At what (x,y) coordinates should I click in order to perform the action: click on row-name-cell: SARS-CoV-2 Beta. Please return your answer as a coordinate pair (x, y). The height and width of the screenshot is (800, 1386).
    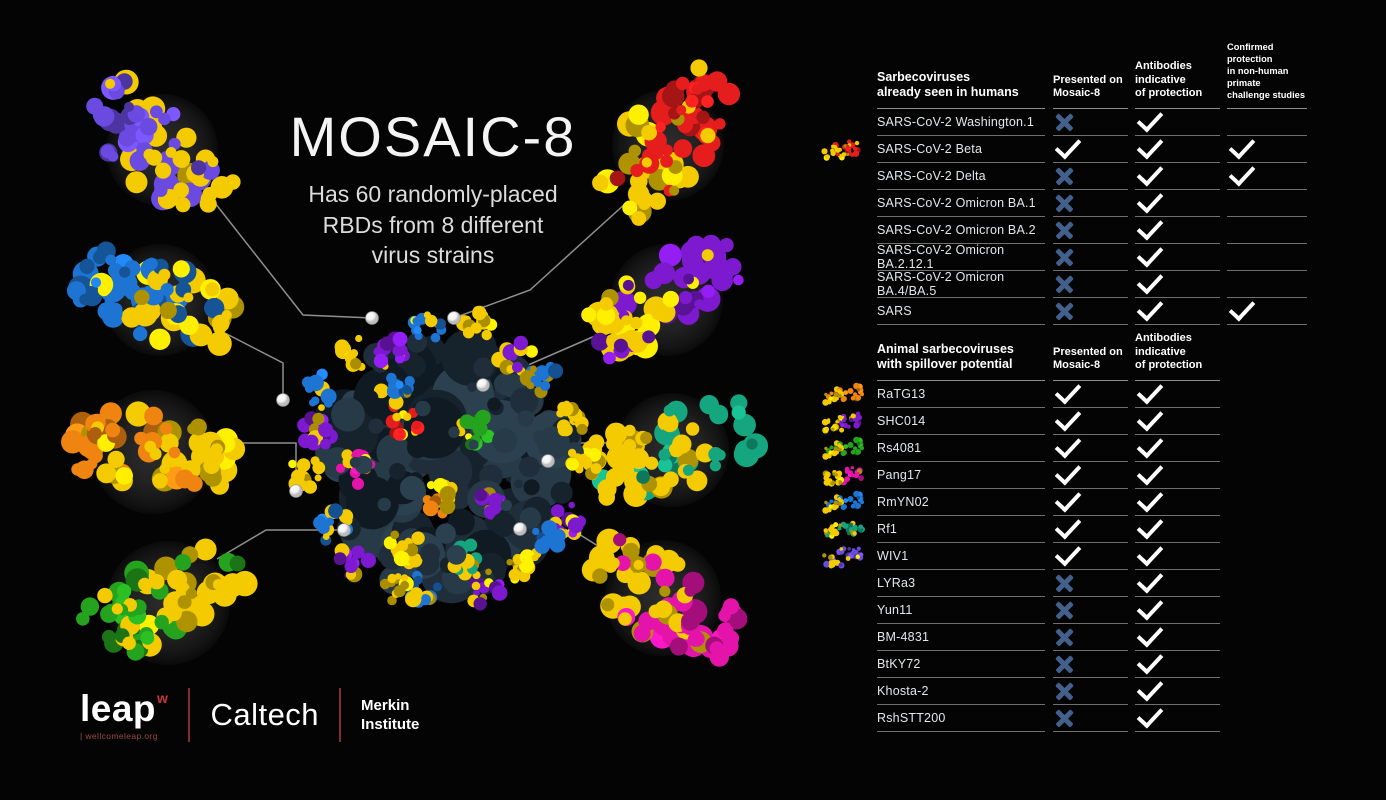
    Looking at the image, I should click on (961, 149).